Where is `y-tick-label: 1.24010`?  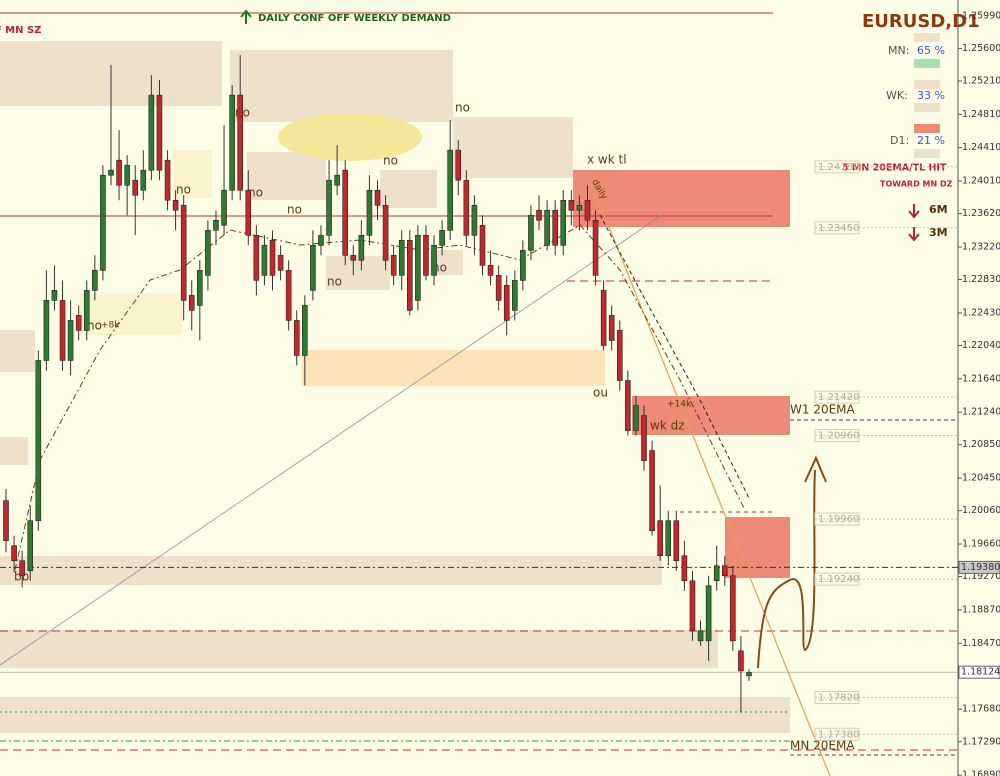
y-tick-label: 1.24010 is located at coordinates (981, 181).